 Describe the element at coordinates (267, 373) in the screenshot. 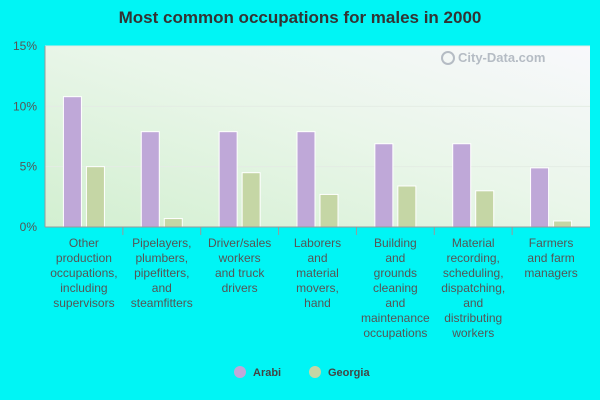

I see `legend-label: Arabi` at that location.